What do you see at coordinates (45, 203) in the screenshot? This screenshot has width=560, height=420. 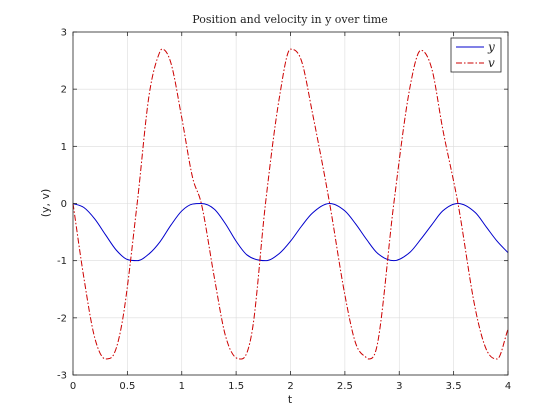 I see `y-axis-label: (y, v)` at bounding box center [45, 203].